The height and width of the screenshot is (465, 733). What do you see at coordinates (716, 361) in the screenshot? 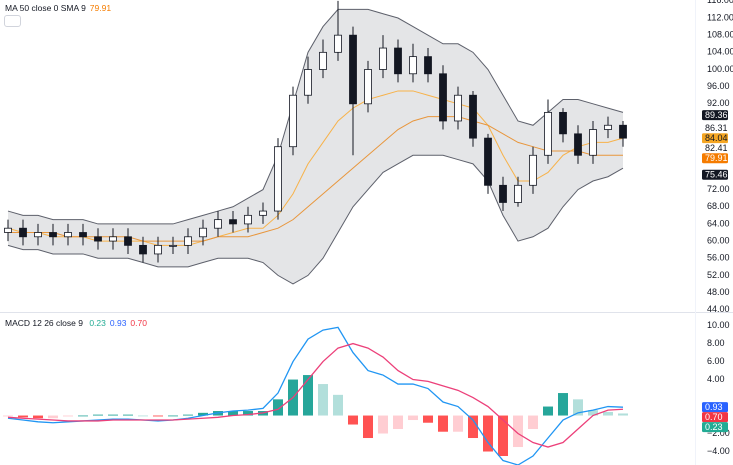
I see `y-tick-label: 6.00` at bounding box center [716, 361].